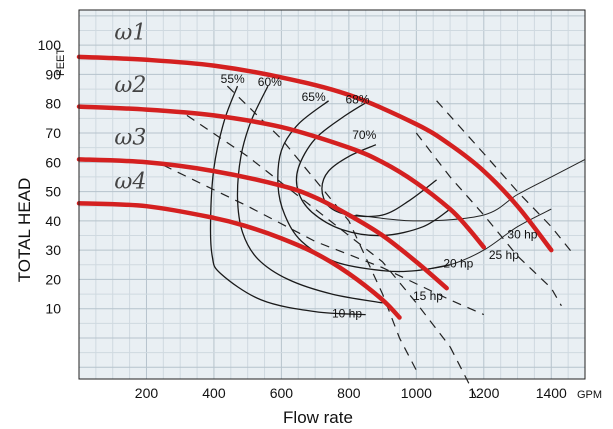 The height and width of the screenshot is (429, 613). Describe the element at coordinates (53, 309) in the screenshot. I see `y-tick-label: 10` at that location.